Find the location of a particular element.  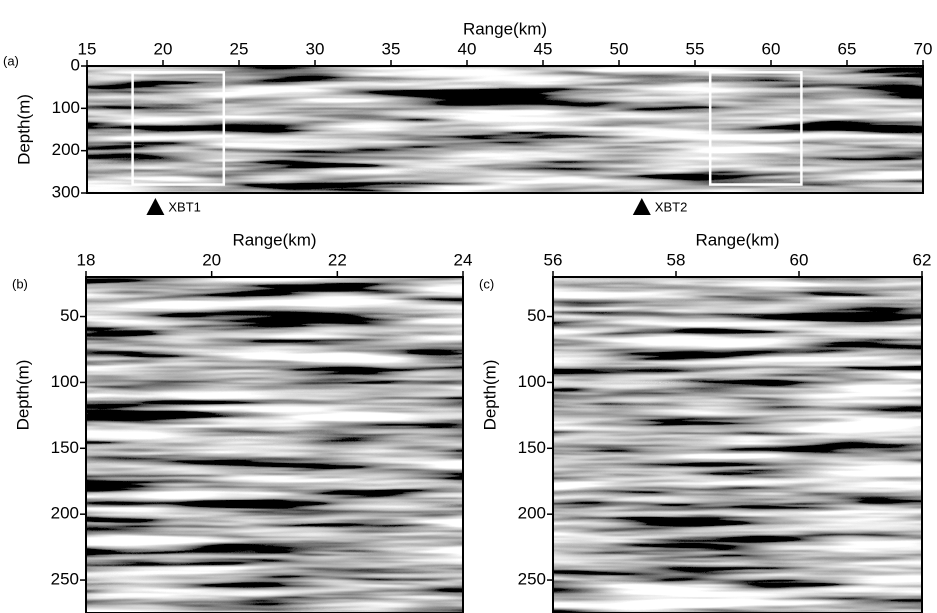

panel-label: (b) is located at coordinates (20, 283).